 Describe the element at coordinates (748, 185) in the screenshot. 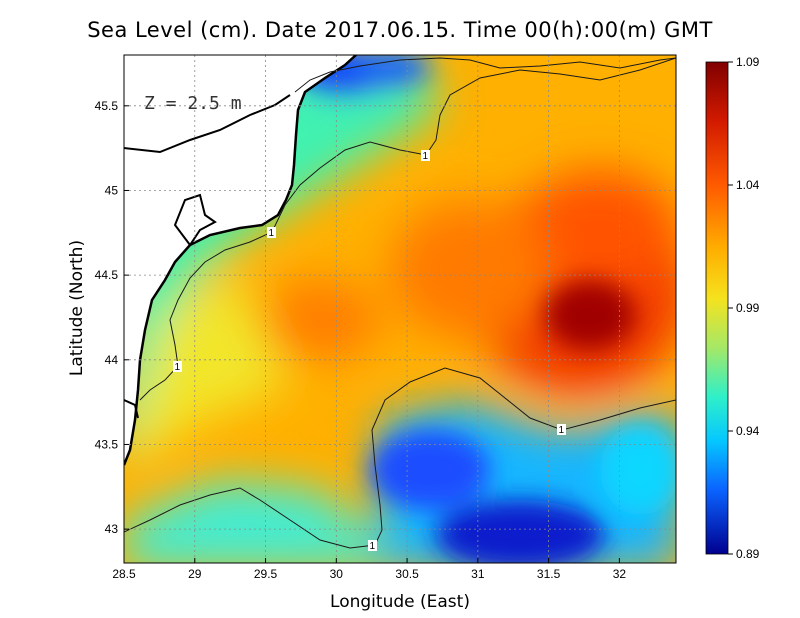

I see `colorbar-tick-label: 1.04` at that location.